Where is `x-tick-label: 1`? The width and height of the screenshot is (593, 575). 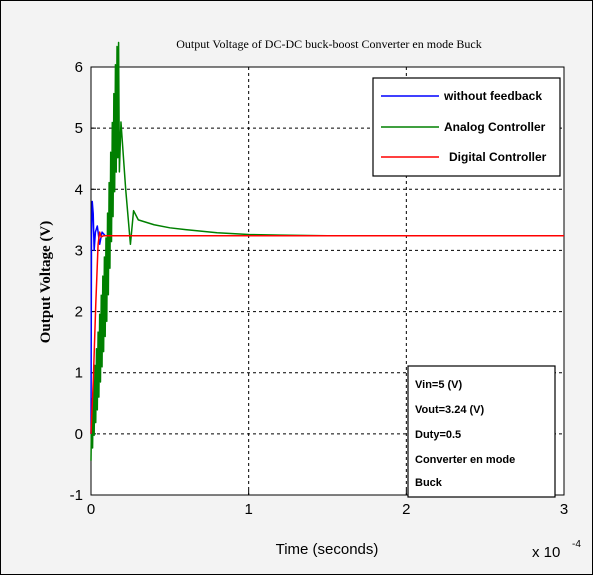
x-tick-label: 1 is located at coordinates (248, 509).